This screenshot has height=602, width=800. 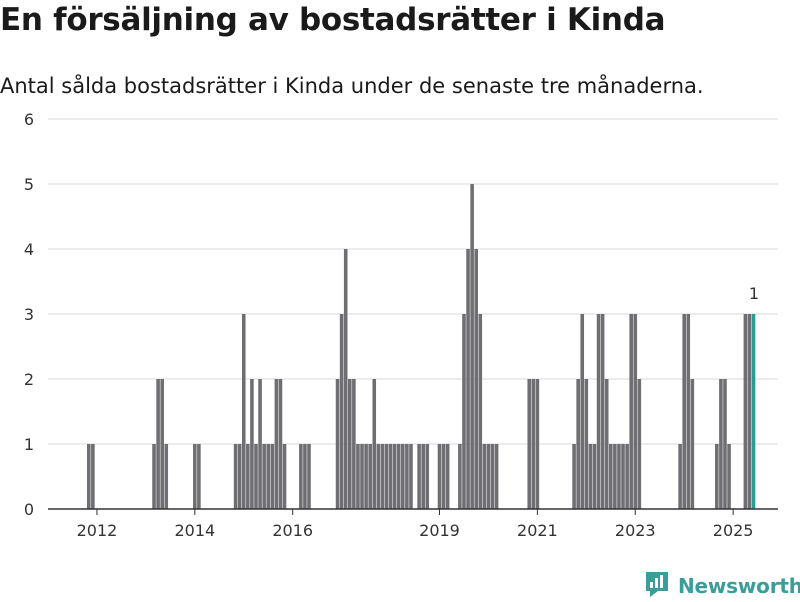 I want to click on y-axis-tick-labels: 0 1 2 3 4 5 6, so click(x=29, y=314).